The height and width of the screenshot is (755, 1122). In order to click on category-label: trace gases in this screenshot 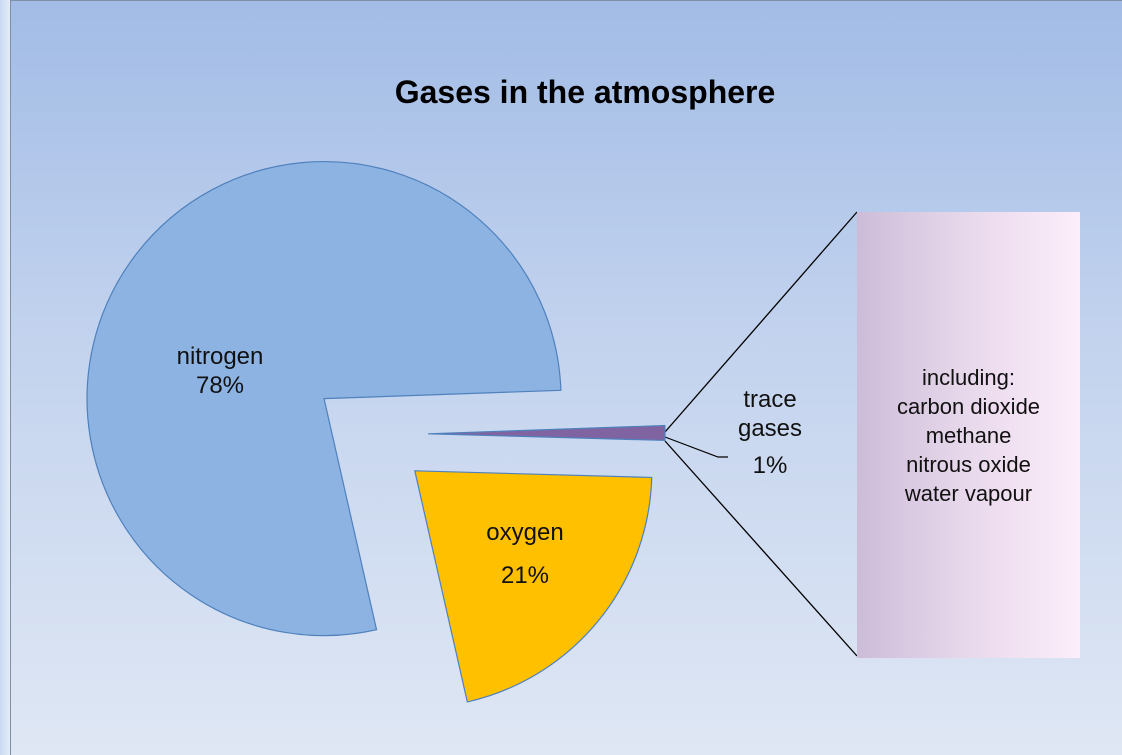, I will do `click(770, 414)`.